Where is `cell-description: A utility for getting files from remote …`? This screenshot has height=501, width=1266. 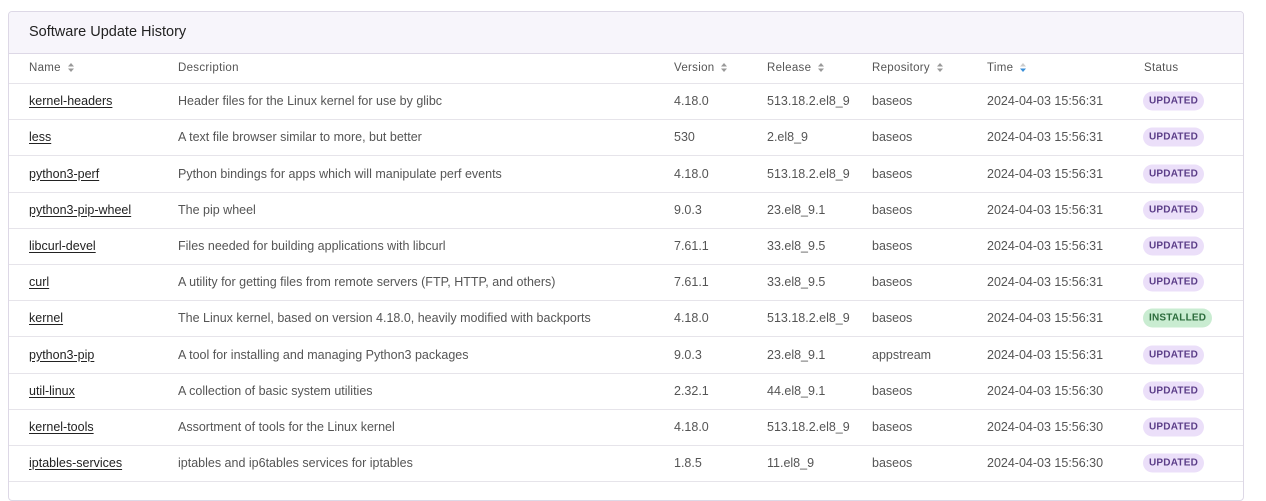 cell-description: A utility for getting files from remote … is located at coordinates (367, 282).